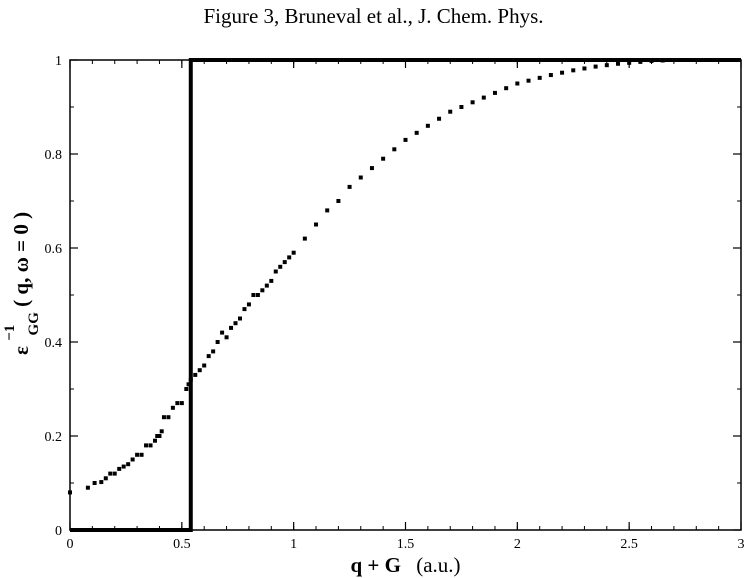 The width and height of the screenshot is (747, 578). What do you see at coordinates (438, 565) in the screenshot?
I see `x-axis-label-unit: (a.u.)` at bounding box center [438, 565].